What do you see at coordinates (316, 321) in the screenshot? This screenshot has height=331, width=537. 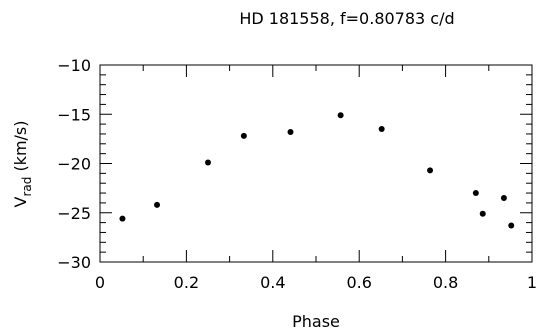 I see `x-axis-label: Phase` at bounding box center [316, 321].